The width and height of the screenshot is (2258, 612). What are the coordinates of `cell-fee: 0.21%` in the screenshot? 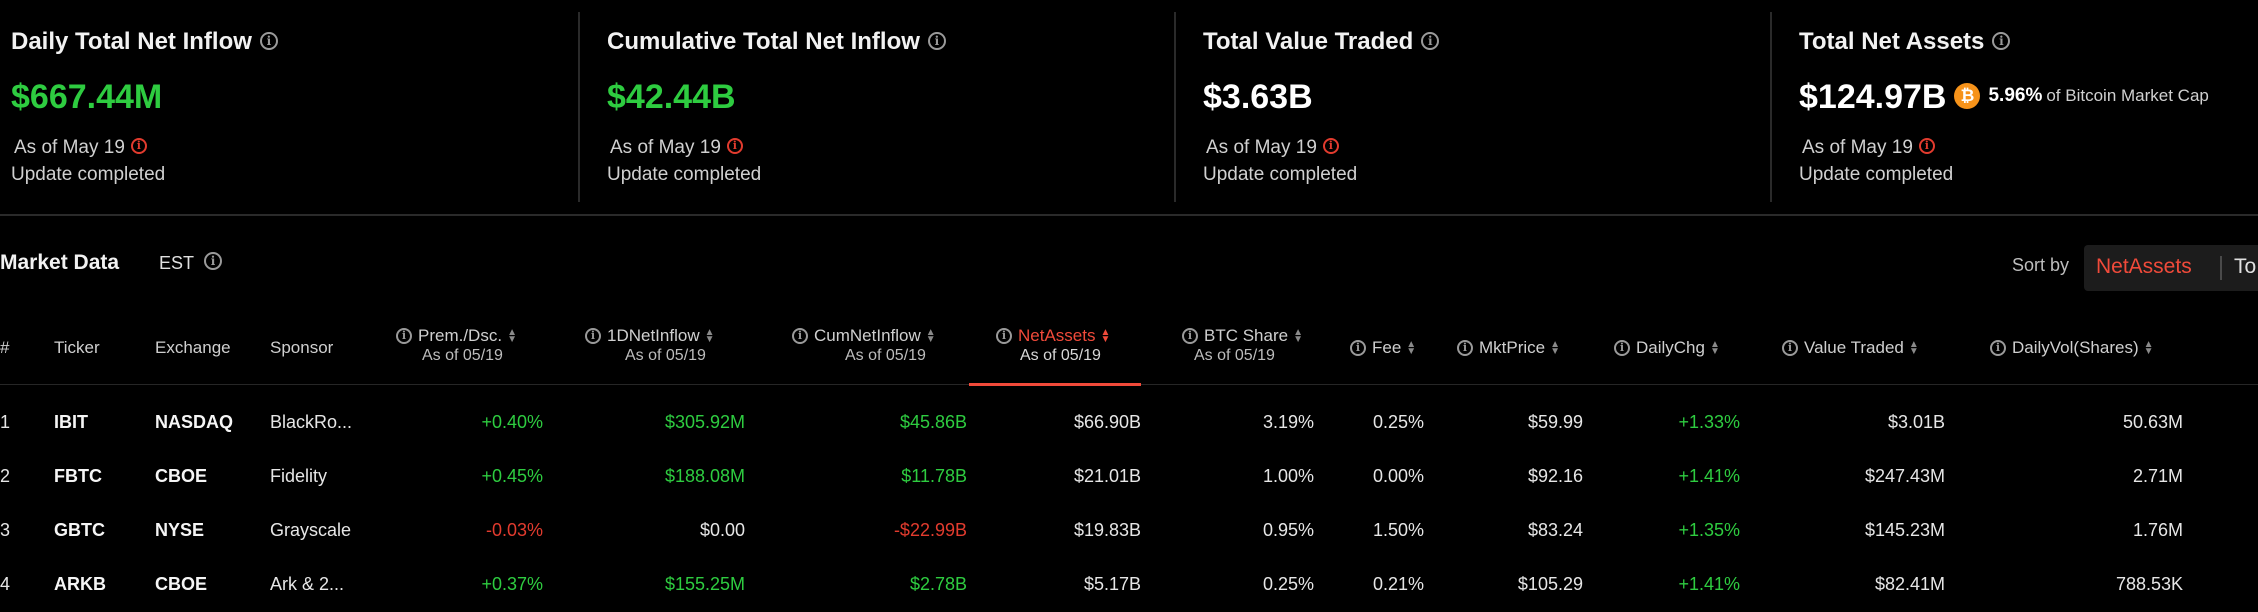 It's located at (1398, 584).